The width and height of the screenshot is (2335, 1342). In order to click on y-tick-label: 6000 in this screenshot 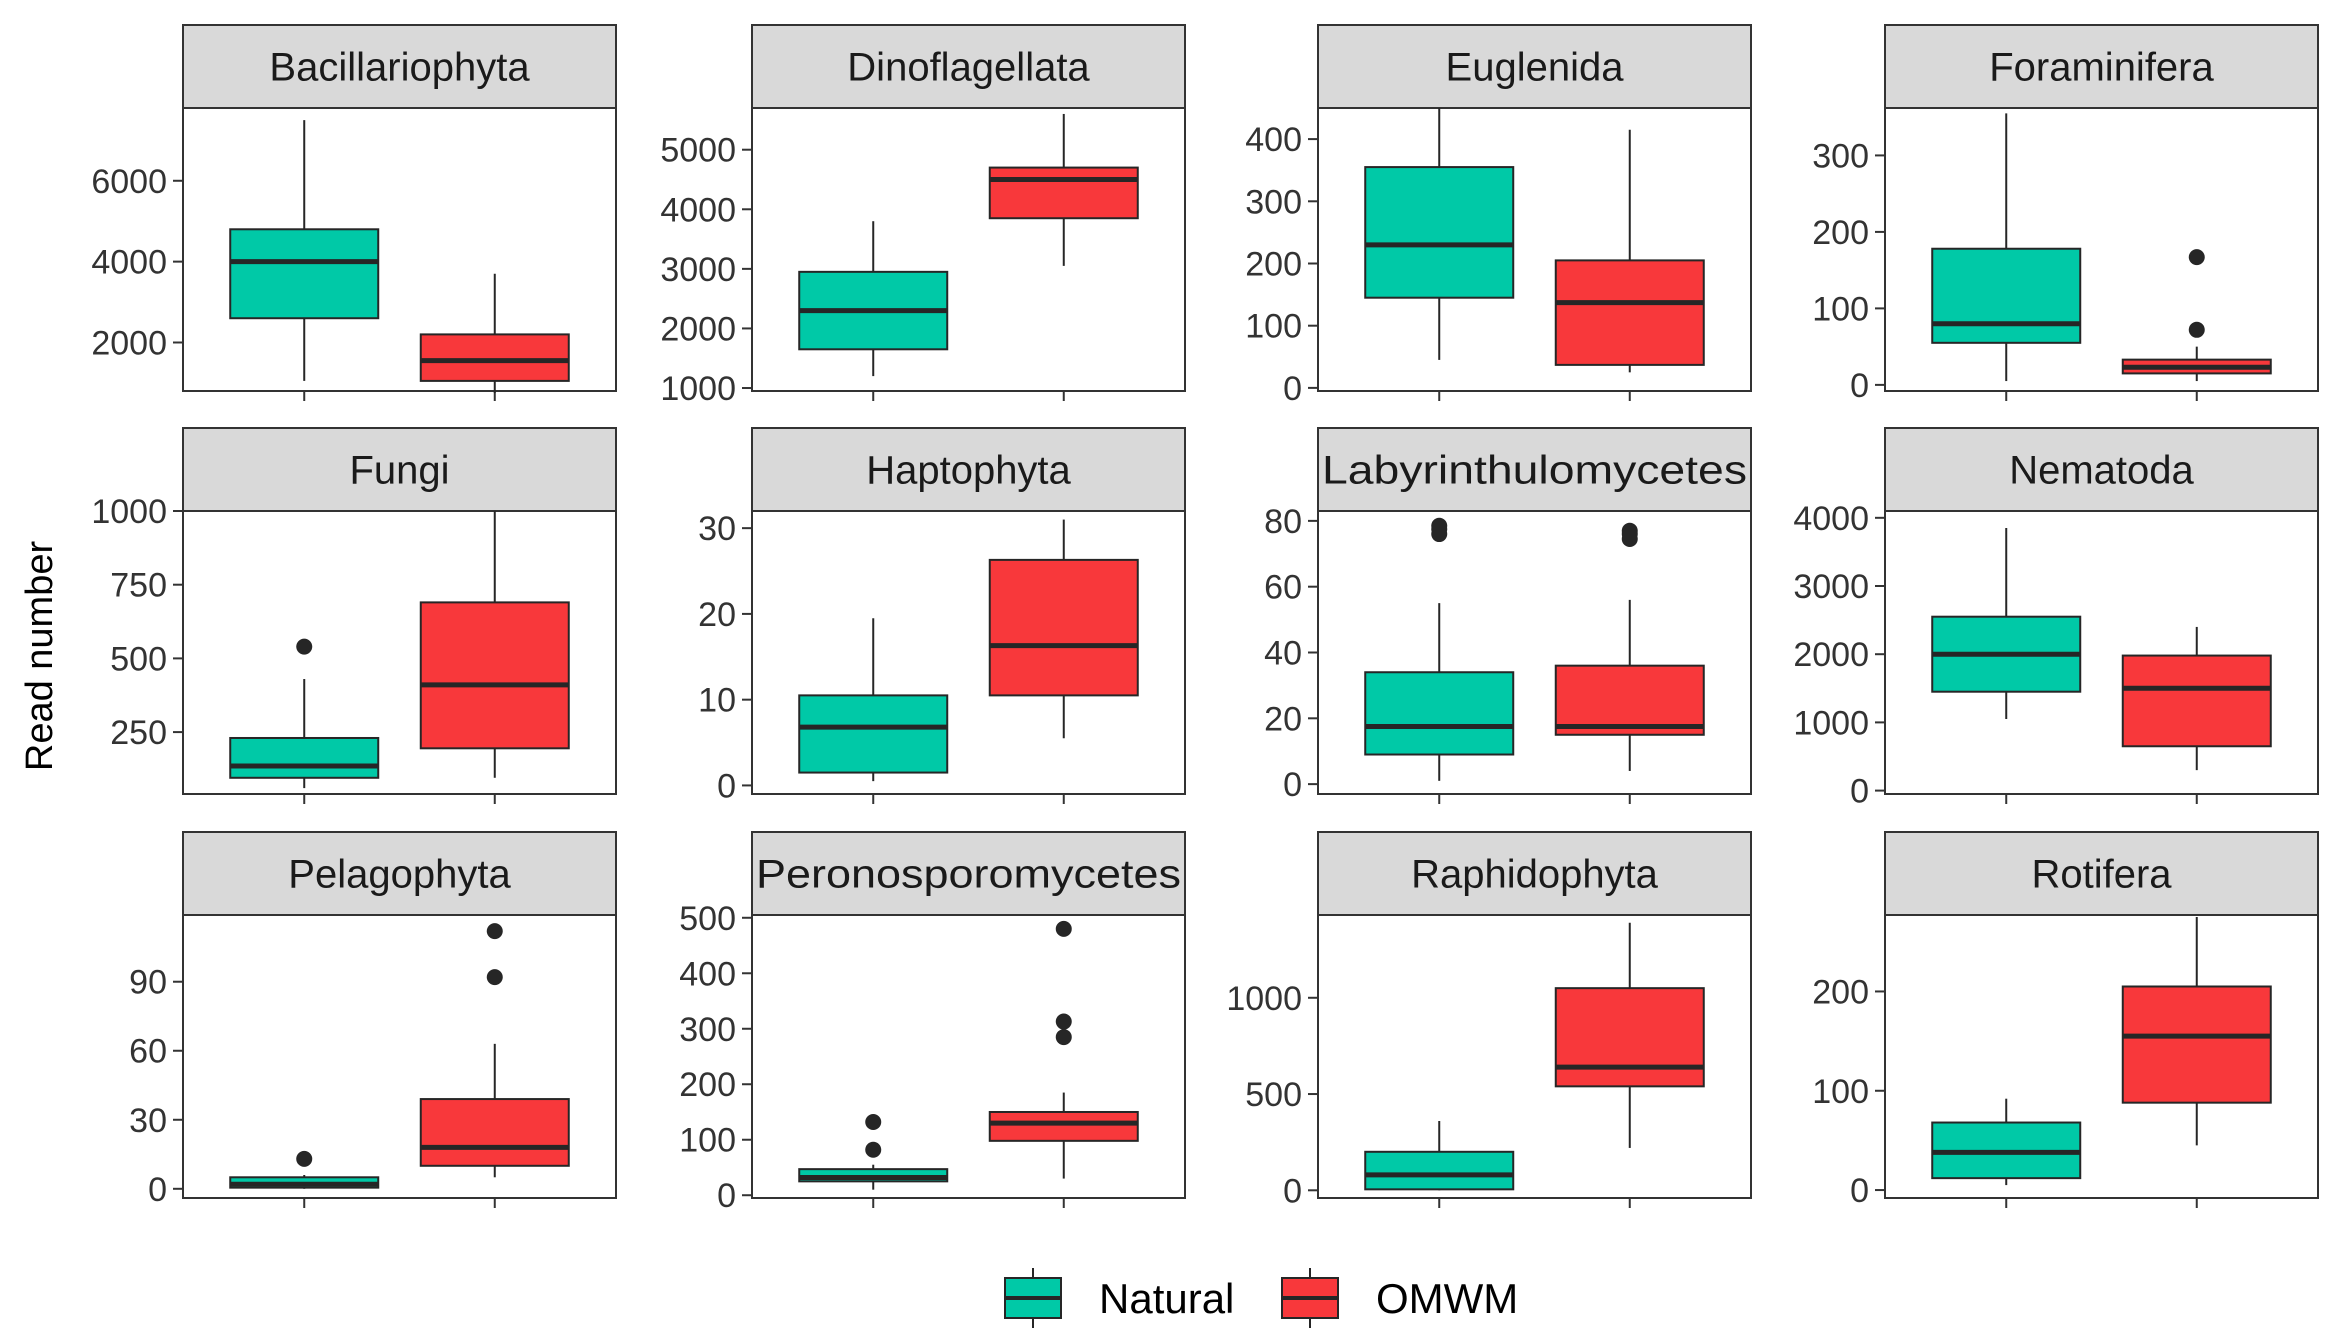, I will do `click(129, 182)`.